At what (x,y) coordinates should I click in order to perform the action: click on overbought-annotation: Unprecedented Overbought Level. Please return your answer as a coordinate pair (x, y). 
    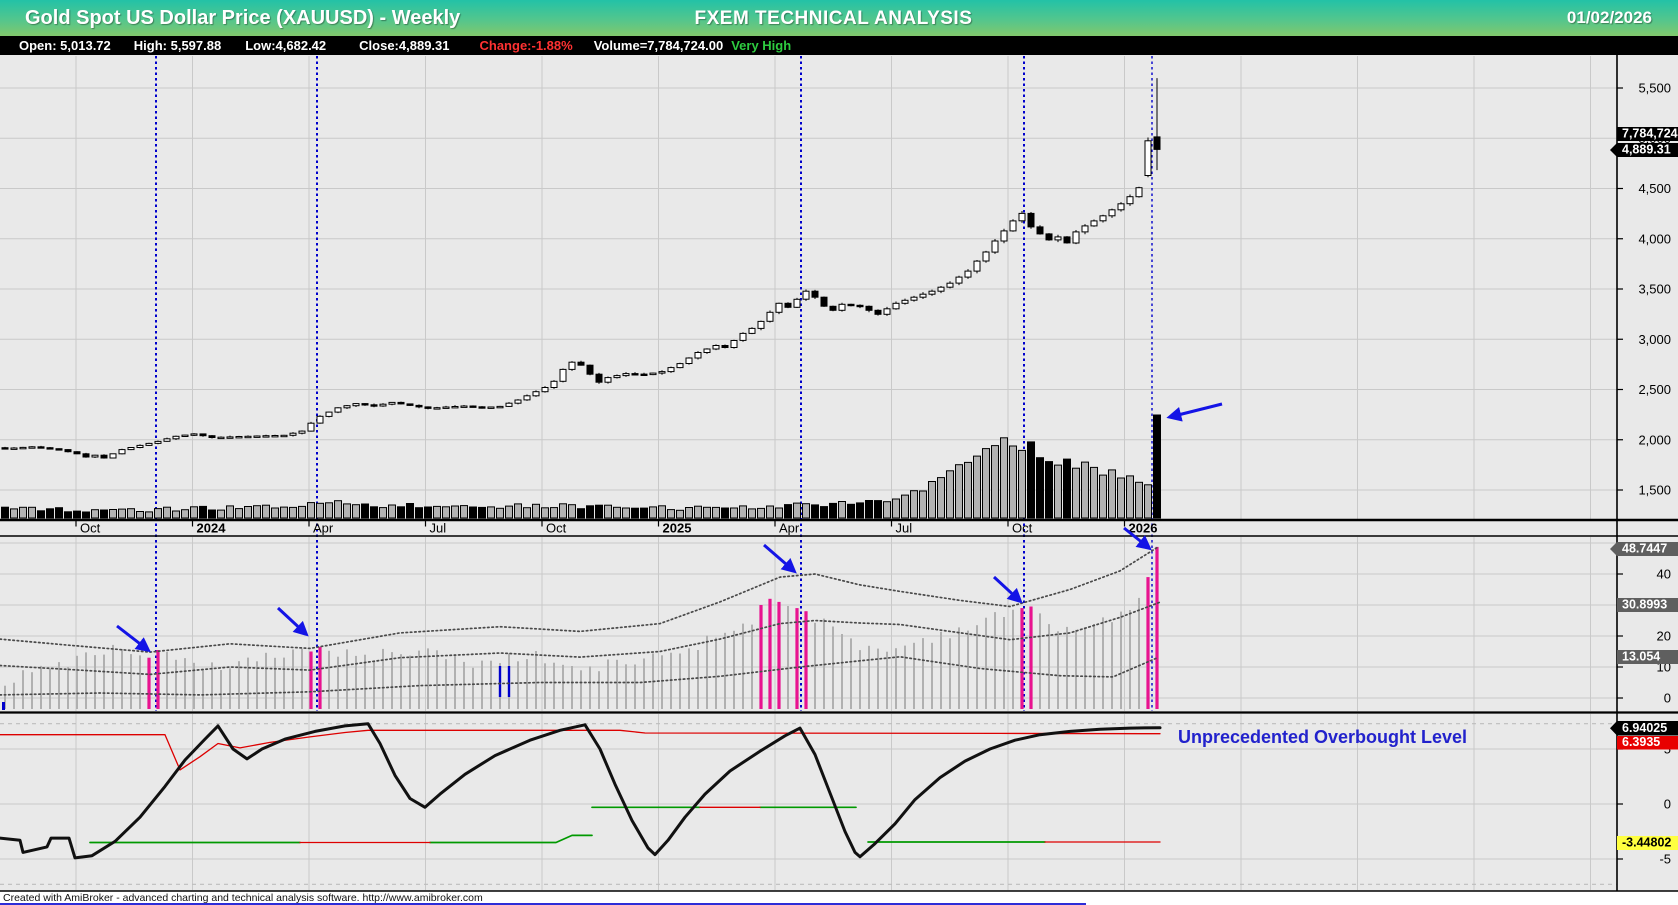
    Looking at the image, I should click on (1322, 737).